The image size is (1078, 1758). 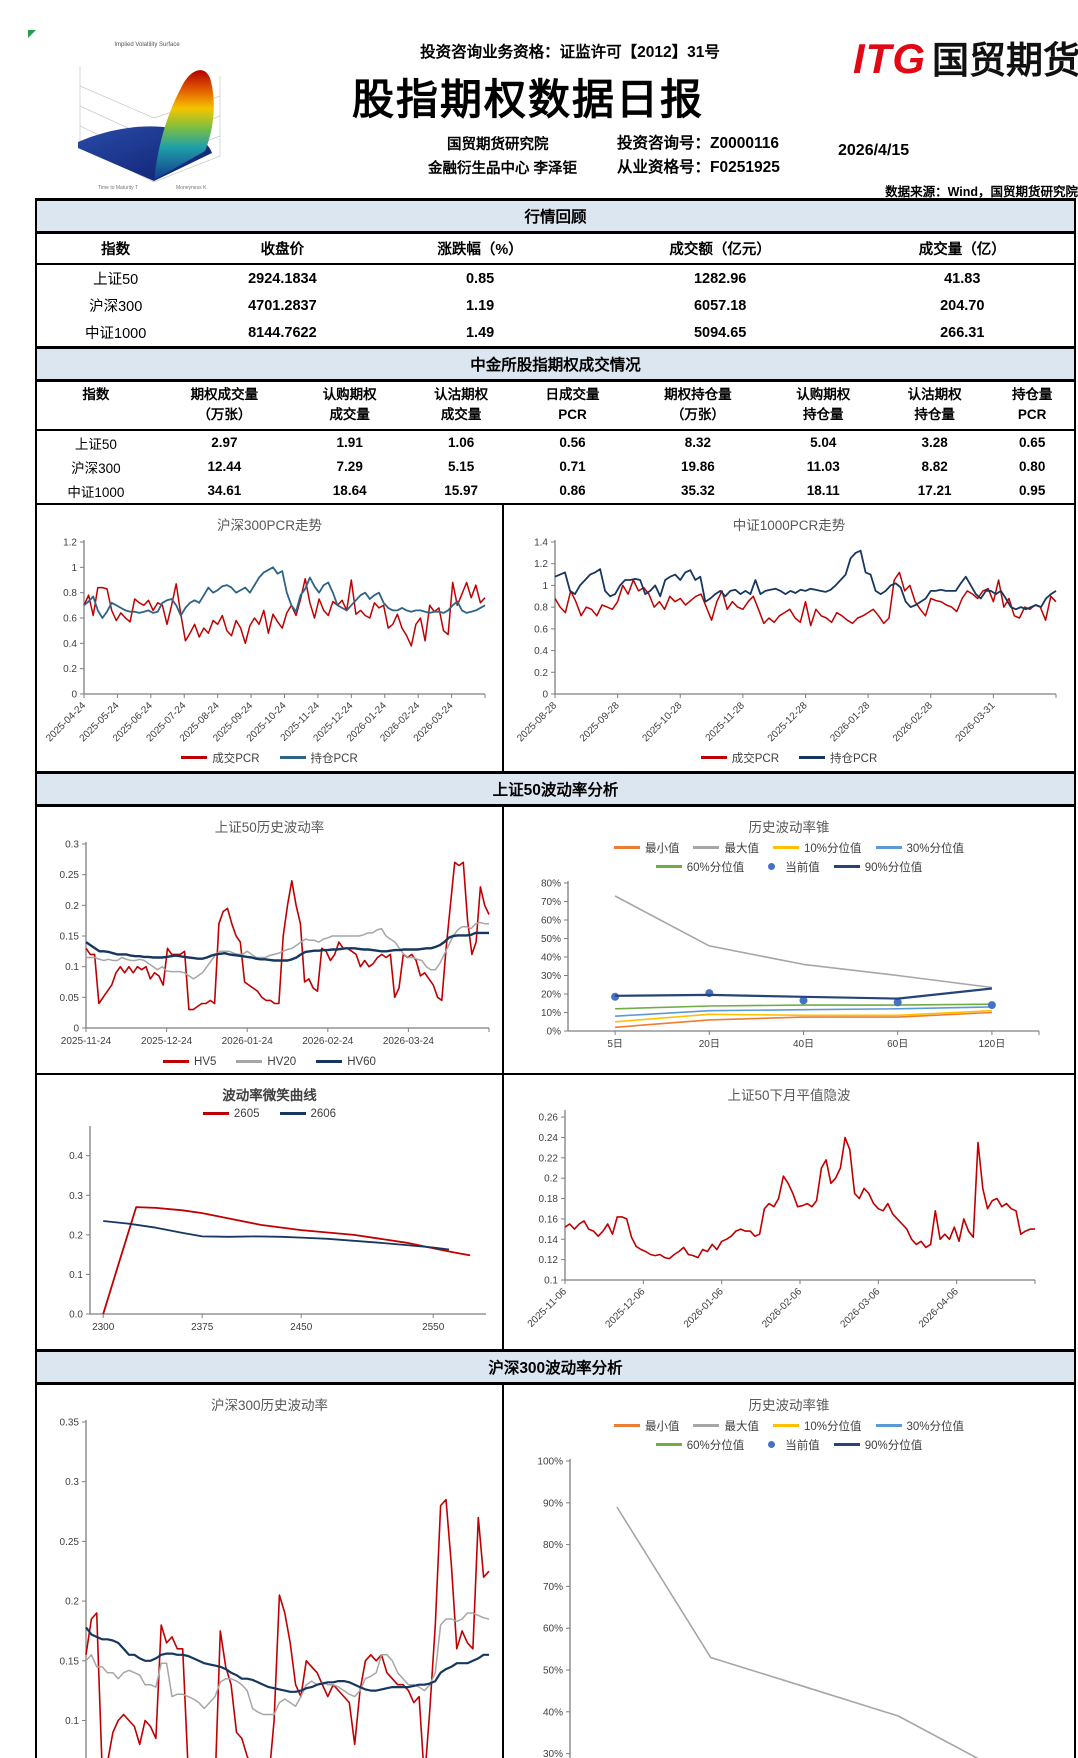 I want to click on svg-text: 100%, so click(x=550, y=1461).